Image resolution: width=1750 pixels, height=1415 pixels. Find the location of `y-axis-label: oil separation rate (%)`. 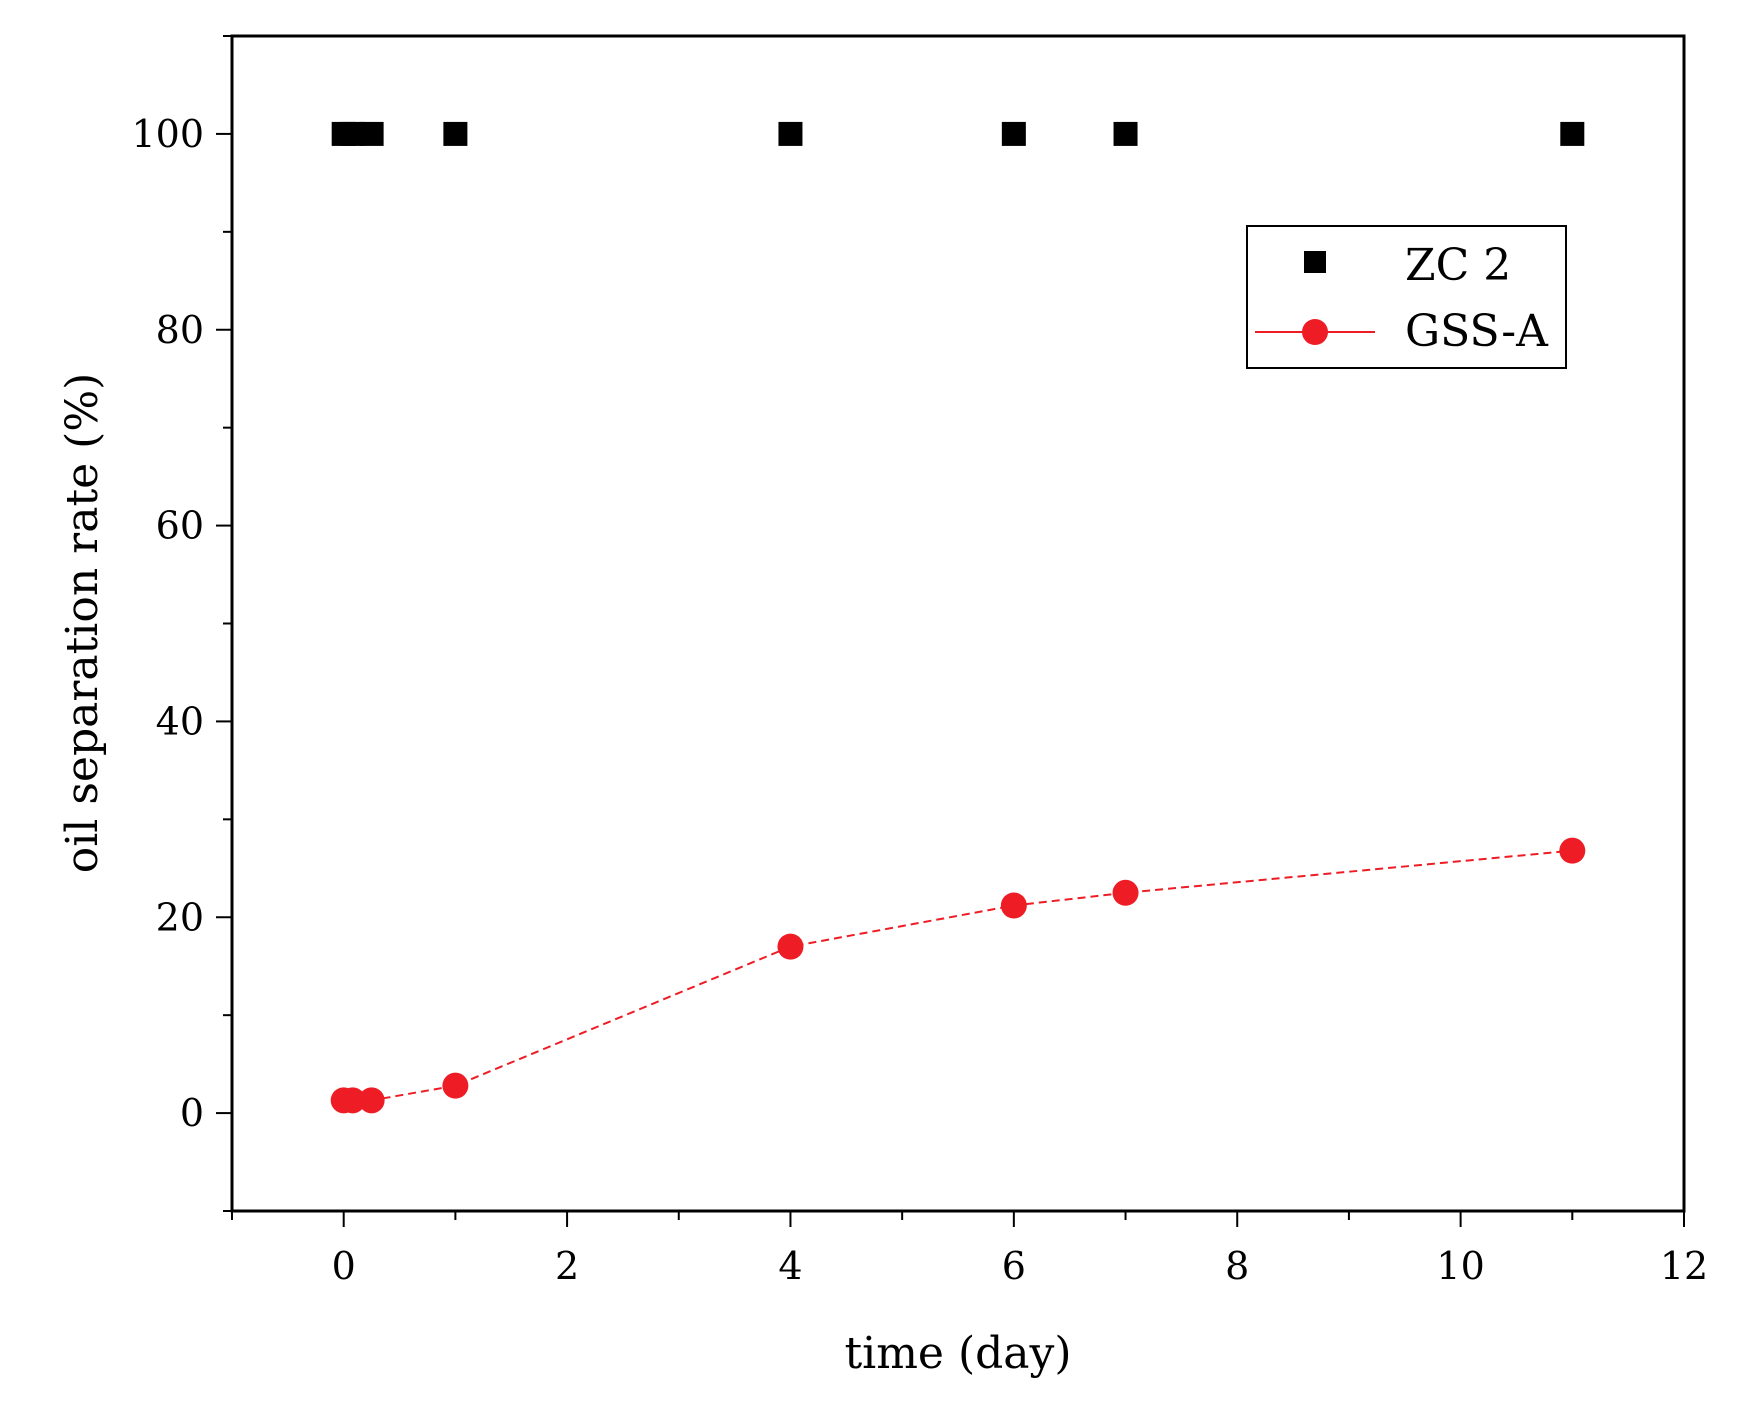

y-axis-label: oil separation rate (%) is located at coordinates (82, 623).